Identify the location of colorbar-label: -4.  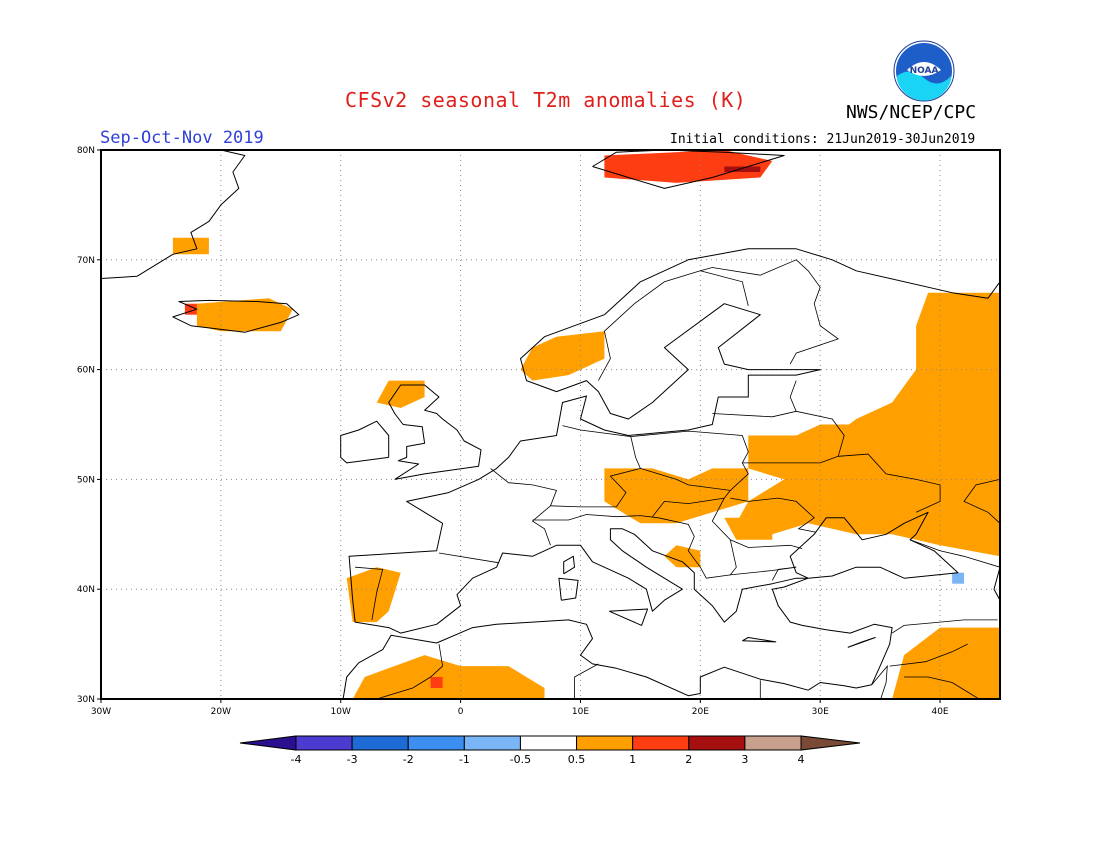
(296, 759).